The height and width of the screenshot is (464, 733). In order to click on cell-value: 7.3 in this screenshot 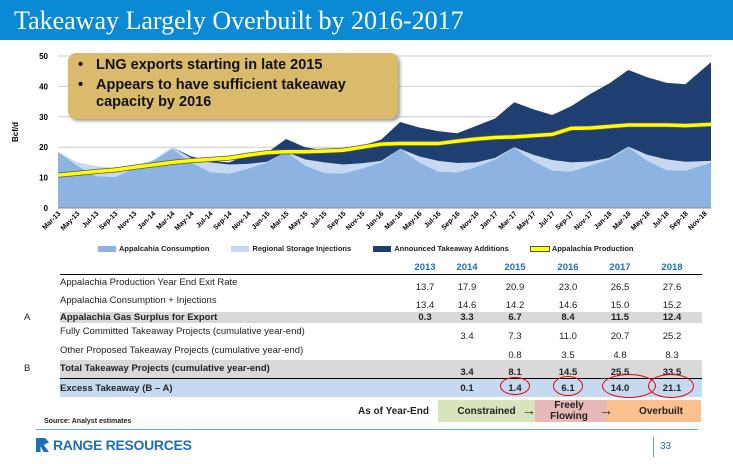, I will do `click(515, 336)`.